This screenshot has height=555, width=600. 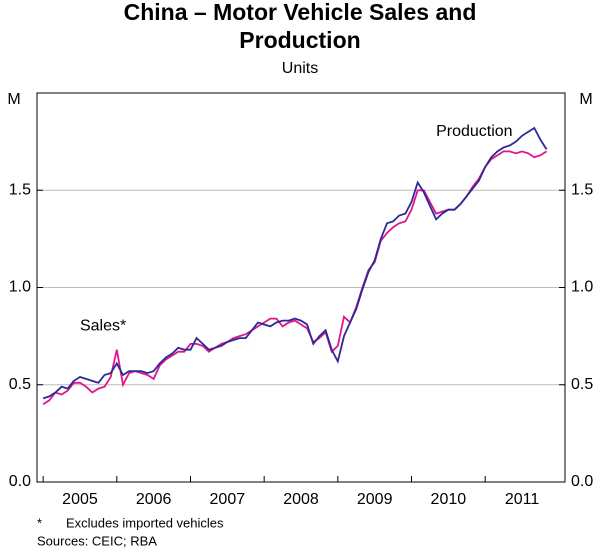 I want to click on chart-title: Production, so click(x=299, y=40).